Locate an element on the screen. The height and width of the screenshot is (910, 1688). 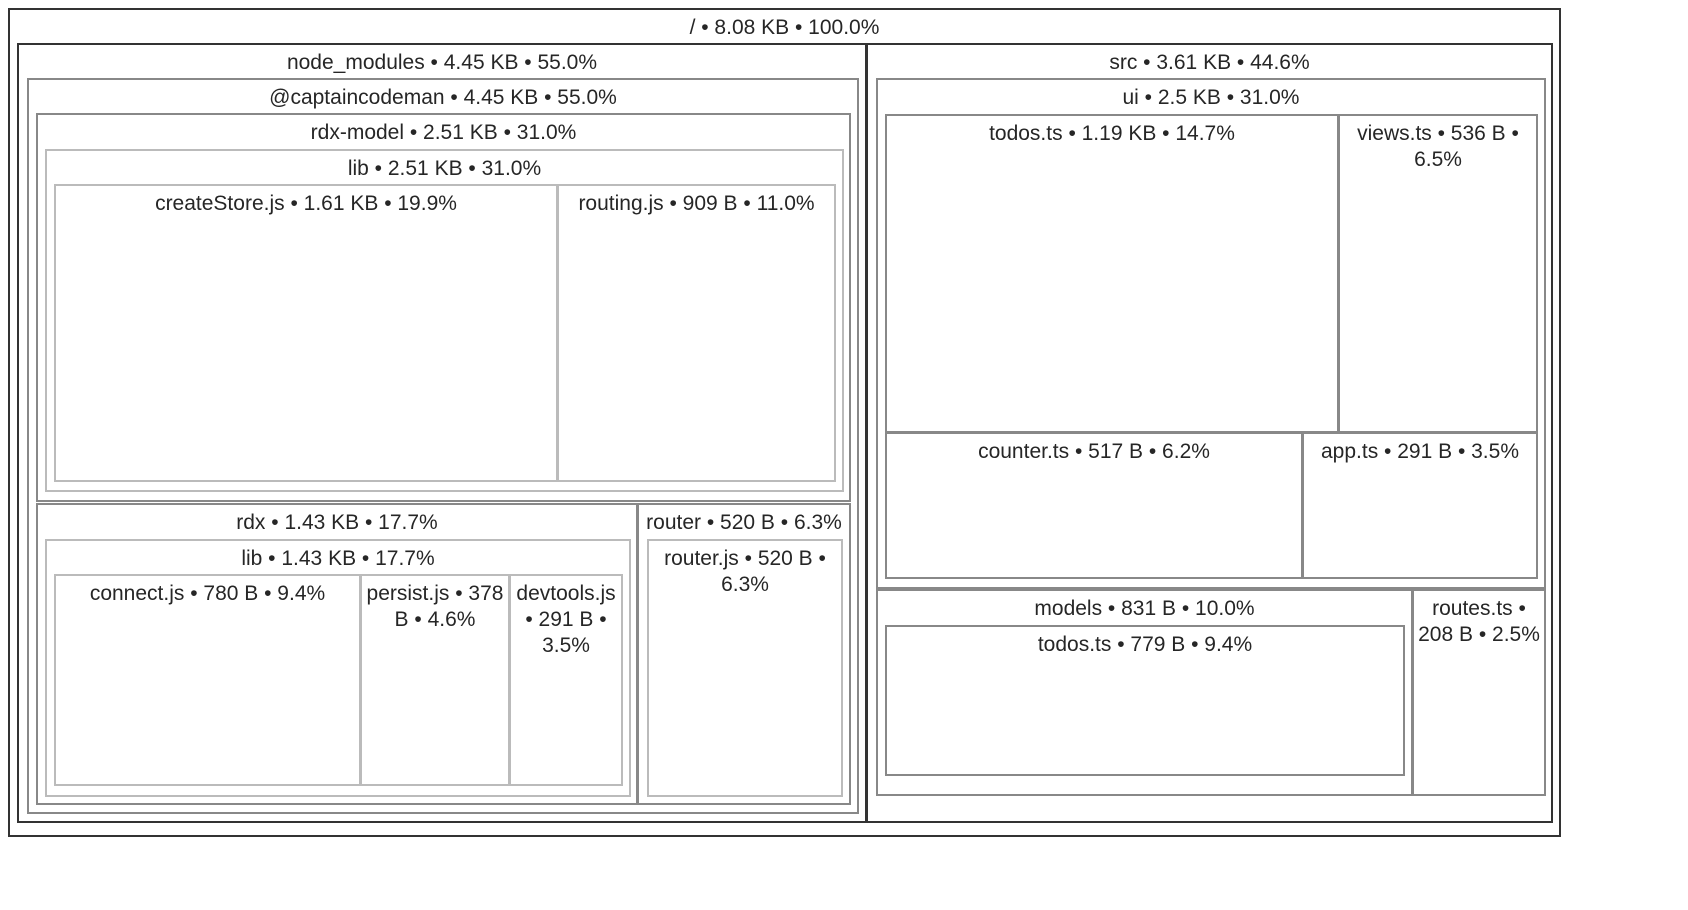
treemap-node-createstore-js: createStore.js • 1.61 KB • 19.9% is located at coordinates (306, 333).